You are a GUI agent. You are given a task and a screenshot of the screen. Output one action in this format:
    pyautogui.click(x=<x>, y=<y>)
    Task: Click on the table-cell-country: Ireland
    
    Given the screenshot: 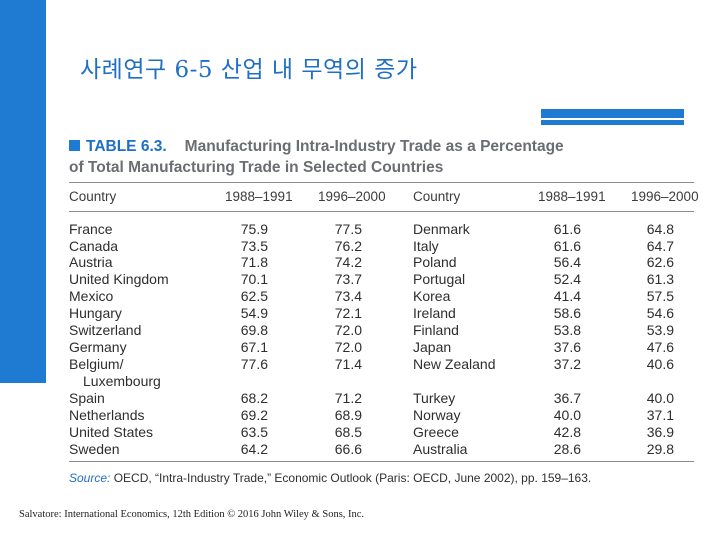 What is the action you would take?
    pyautogui.click(x=434, y=313)
    